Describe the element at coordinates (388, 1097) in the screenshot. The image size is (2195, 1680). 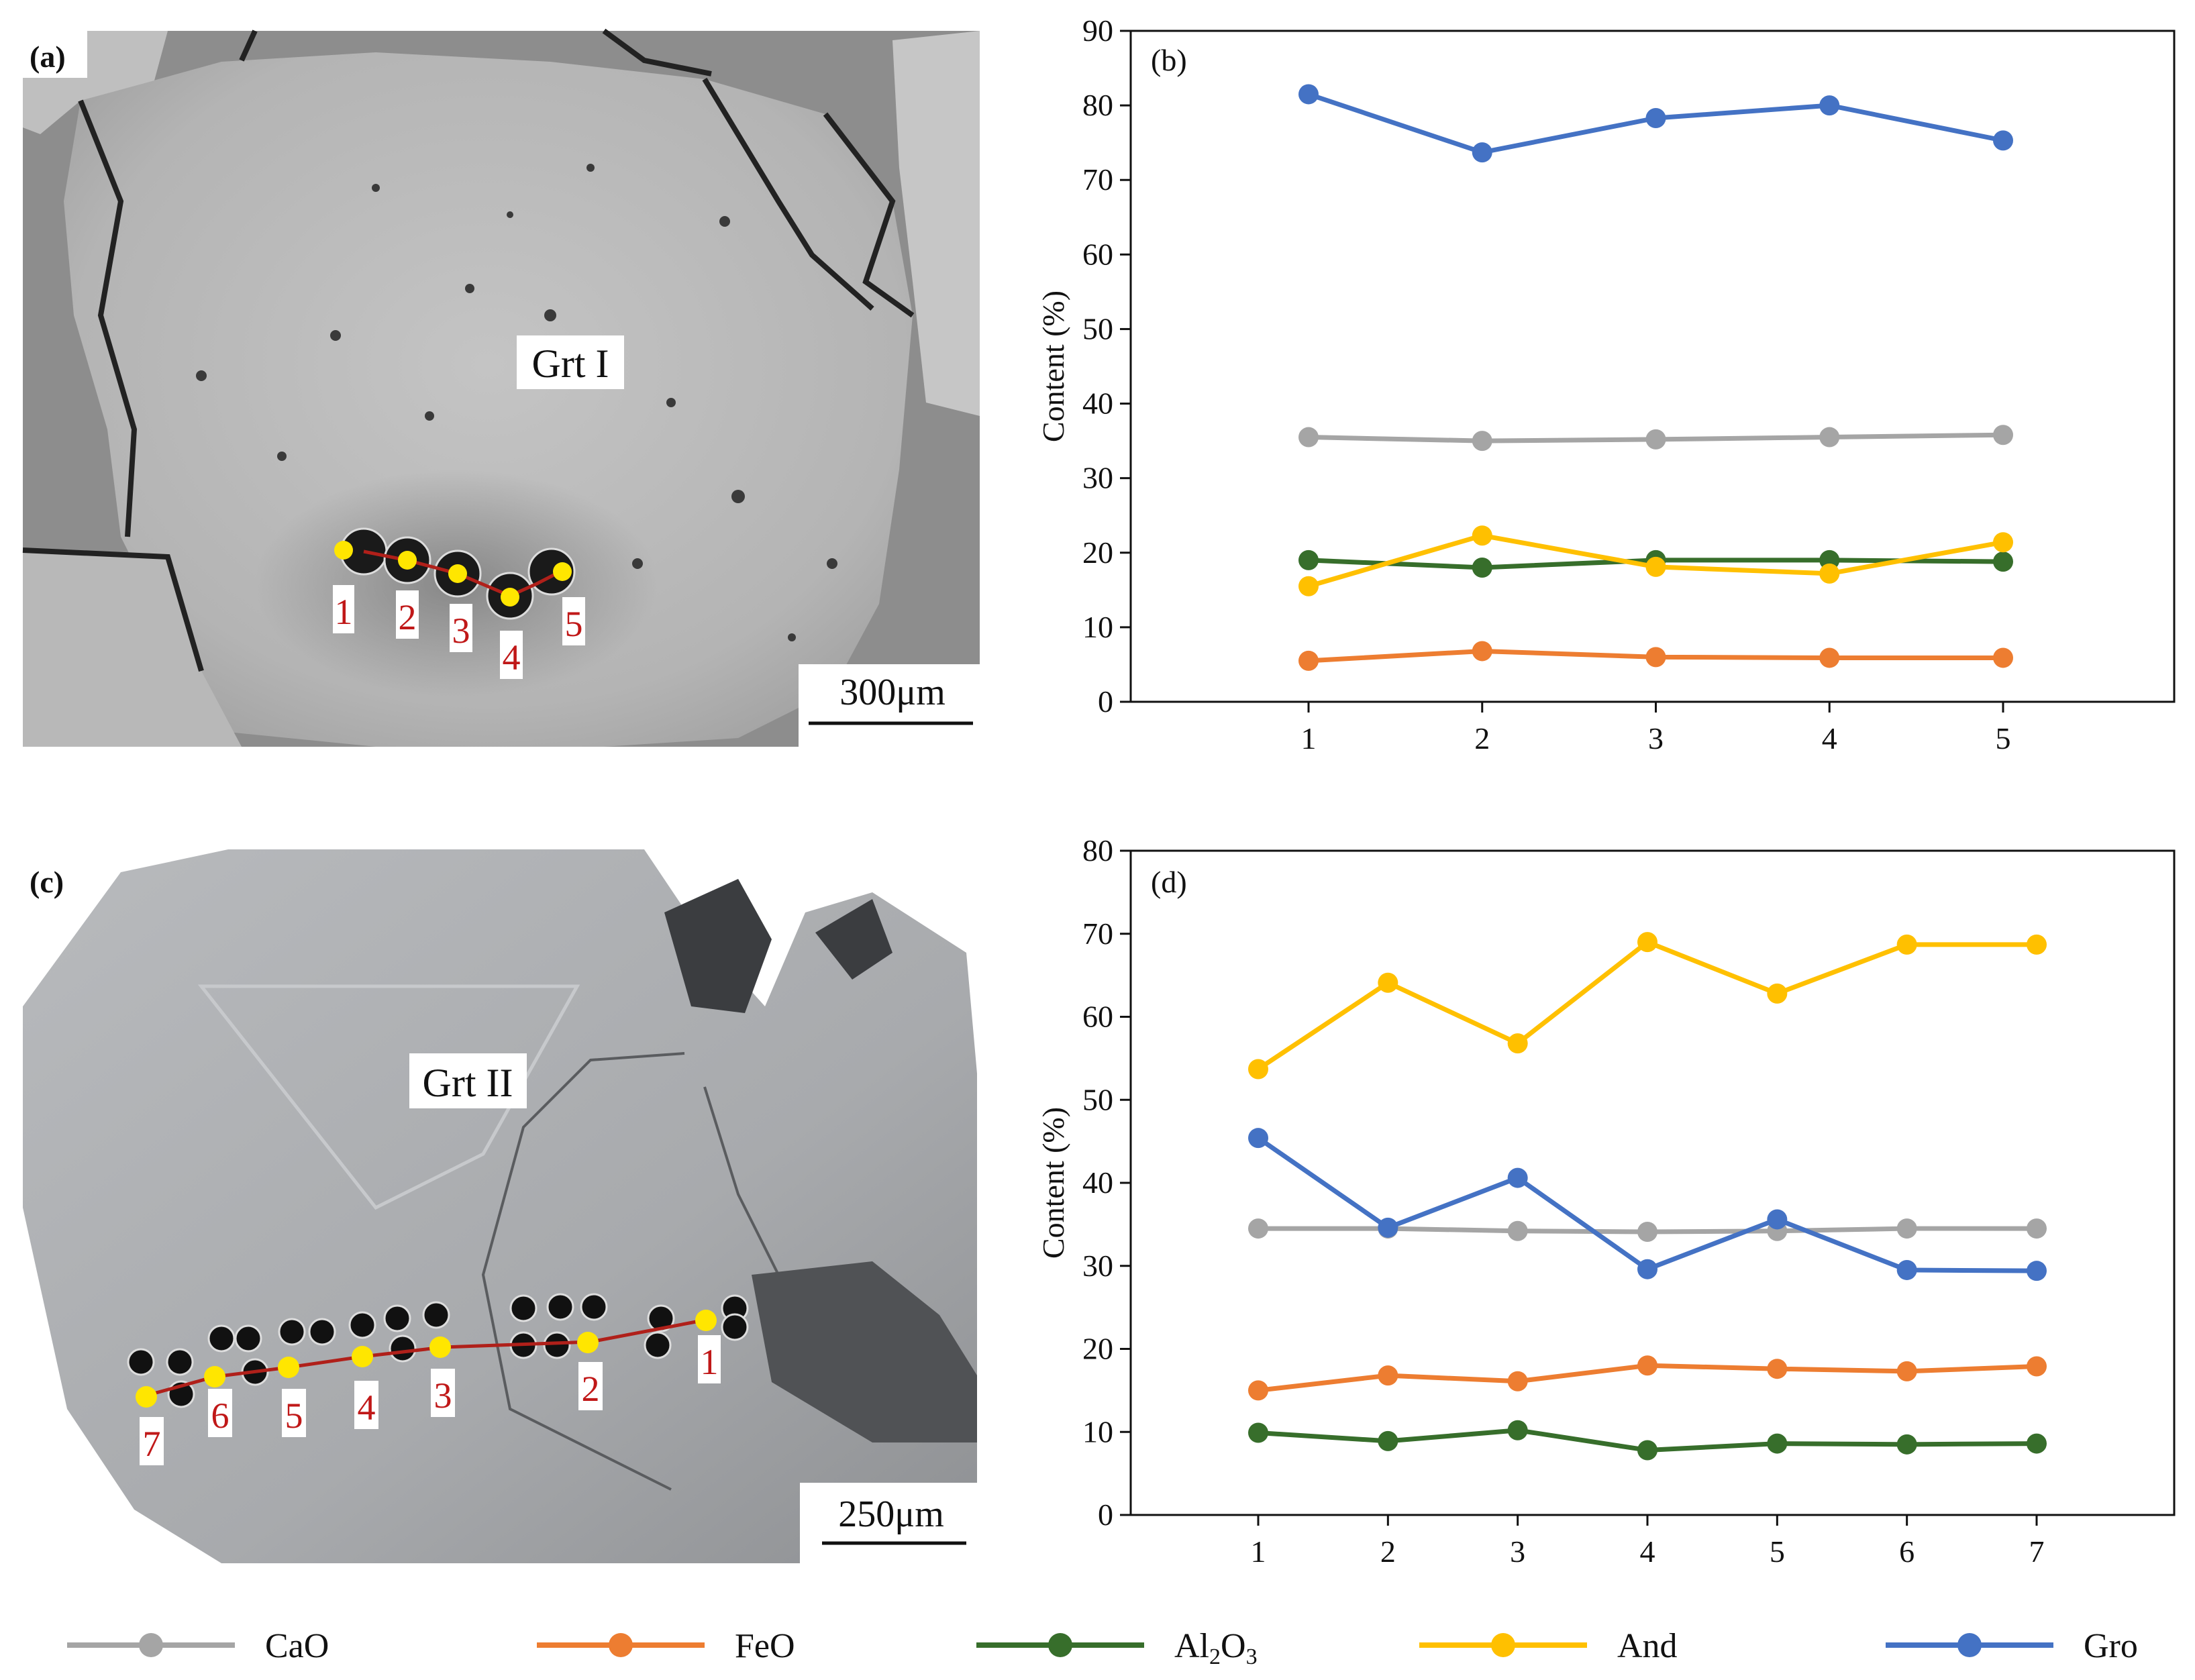
I see `growth-zone-outline` at that location.